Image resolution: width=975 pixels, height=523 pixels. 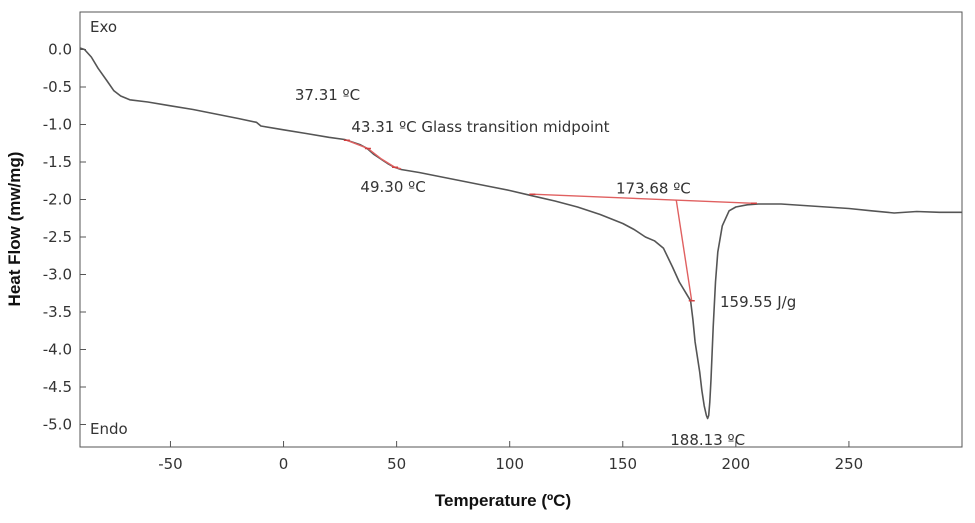 What do you see at coordinates (57, 125) in the screenshot?
I see `y-tick-label: -1.0` at bounding box center [57, 125].